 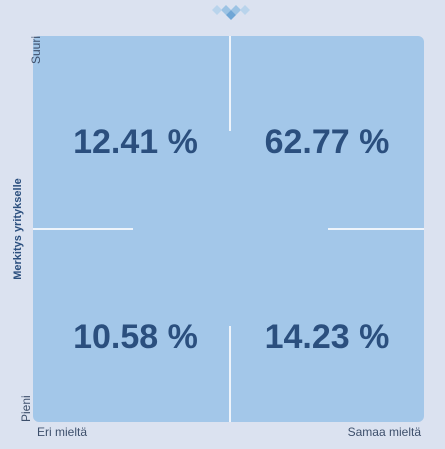 I want to click on y-bottom-label: Pieni, so click(x=26, y=408).